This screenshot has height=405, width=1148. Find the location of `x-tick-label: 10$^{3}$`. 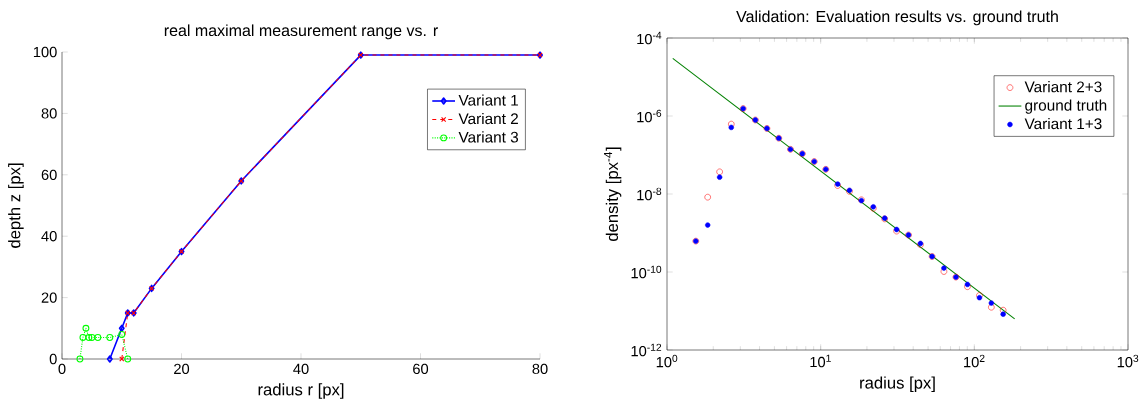

x-tick-label: 10$^{3}$ is located at coordinates (1128, 361).